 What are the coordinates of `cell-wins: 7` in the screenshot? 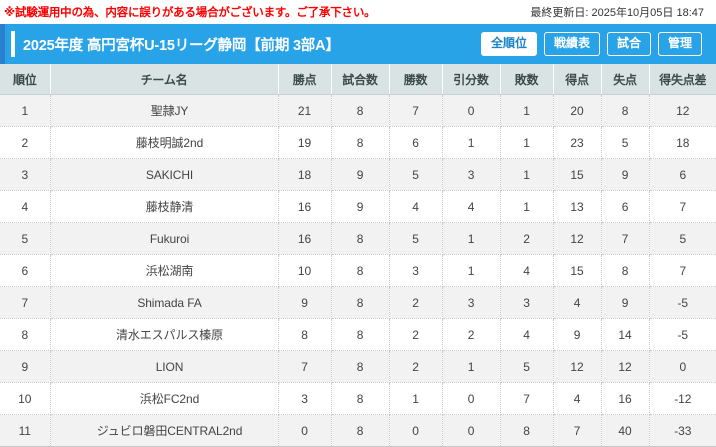 It's located at (416, 110).